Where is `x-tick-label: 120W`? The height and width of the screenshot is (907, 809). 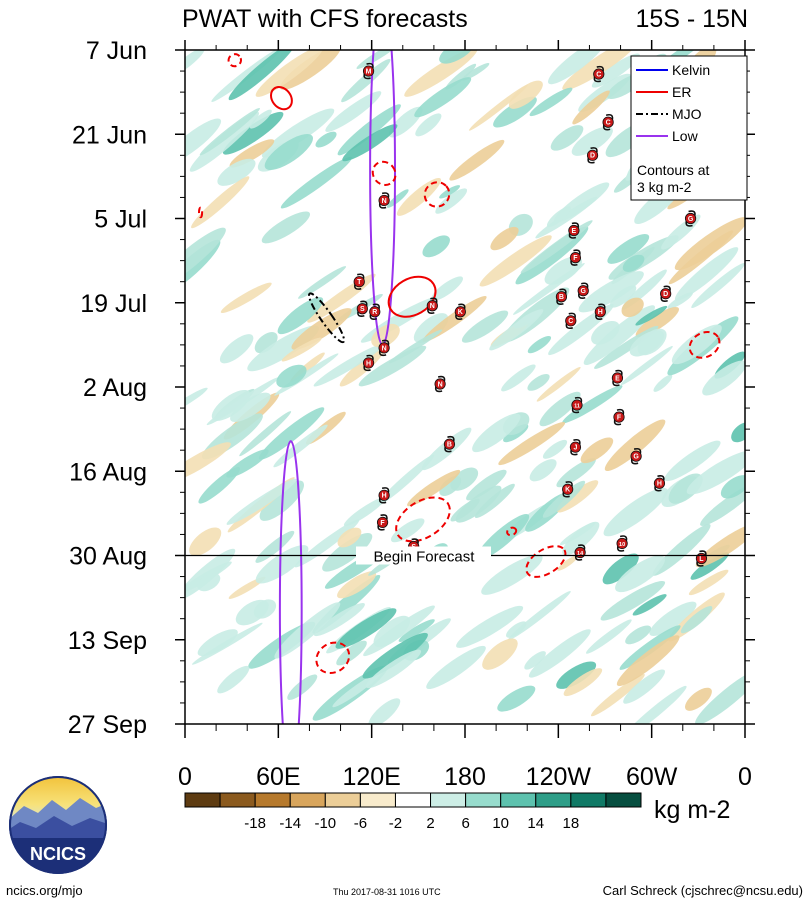 x-tick-label: 120W is located at coordinates (559, 777).